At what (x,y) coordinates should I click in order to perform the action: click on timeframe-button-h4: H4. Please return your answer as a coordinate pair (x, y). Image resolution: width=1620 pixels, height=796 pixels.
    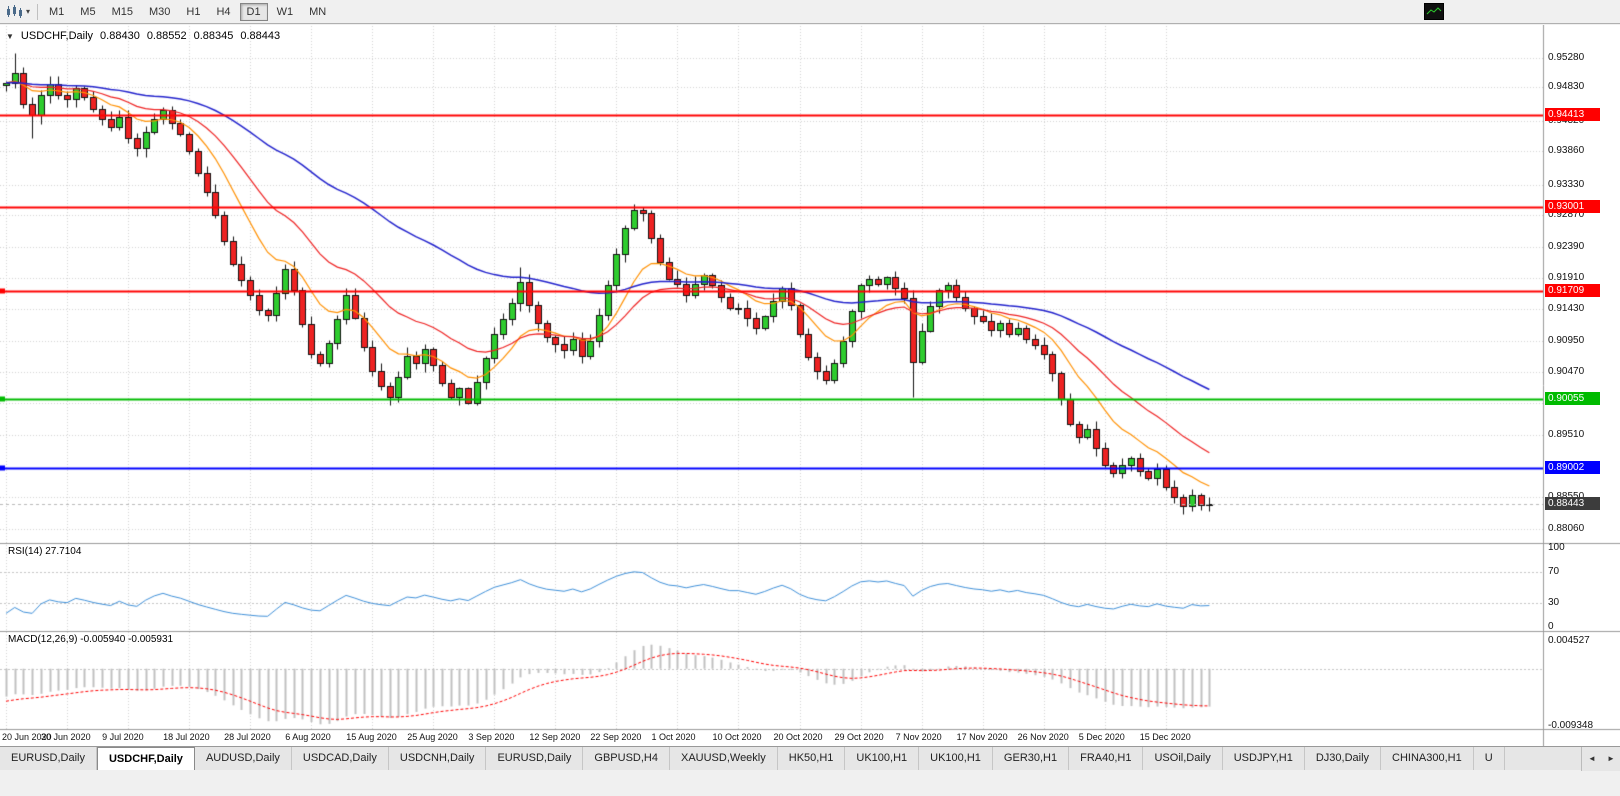
    Looking at the image, I should click on (223, 12).